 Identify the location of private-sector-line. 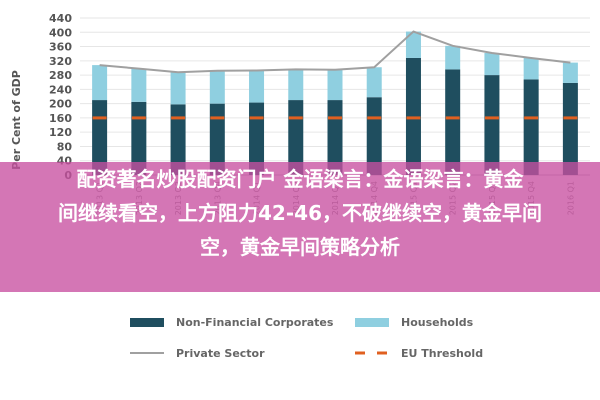
(335, 52).